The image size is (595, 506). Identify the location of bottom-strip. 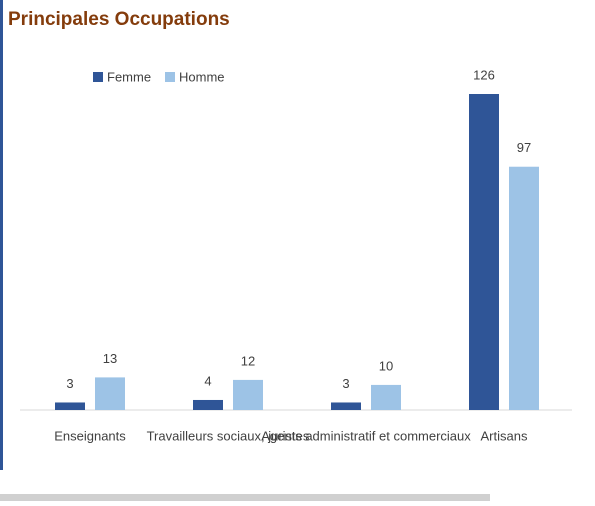
(245, 497).